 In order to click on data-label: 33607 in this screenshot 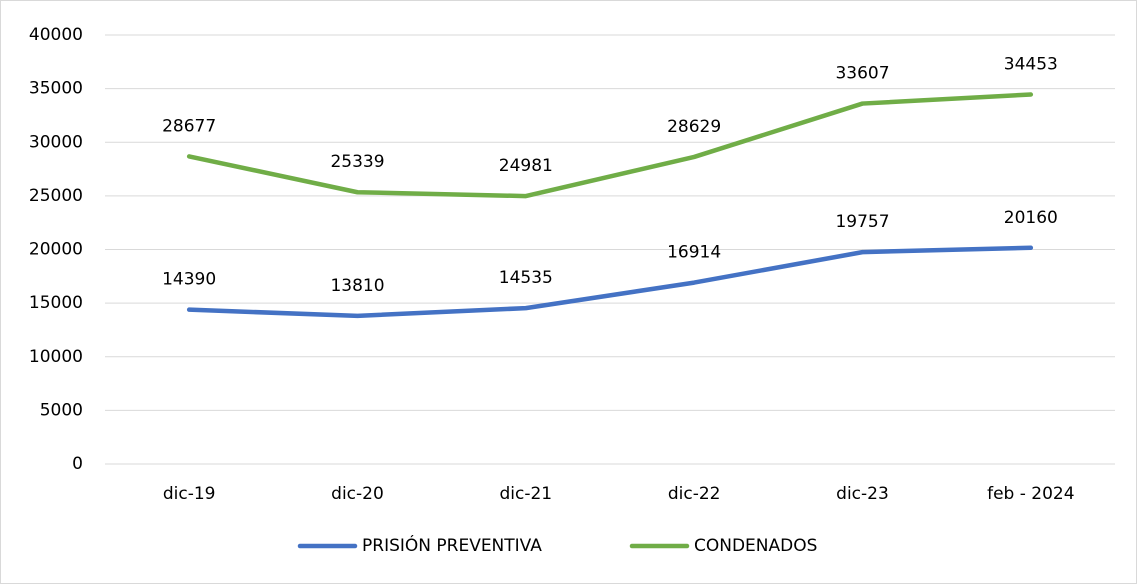, I will do `click(862, 74)`.